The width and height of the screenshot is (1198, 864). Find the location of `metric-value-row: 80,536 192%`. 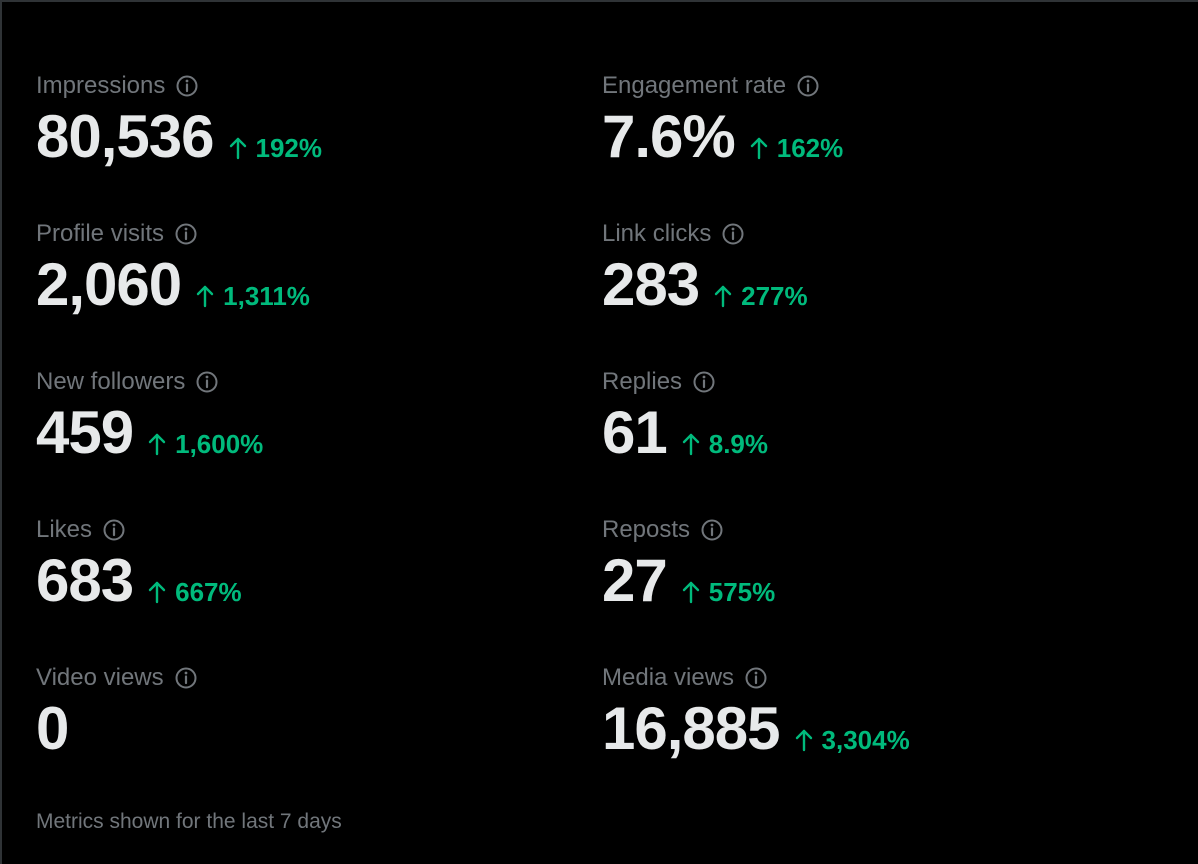

metric-value-row: 80,536 192% is located at coordinates (319, 137).